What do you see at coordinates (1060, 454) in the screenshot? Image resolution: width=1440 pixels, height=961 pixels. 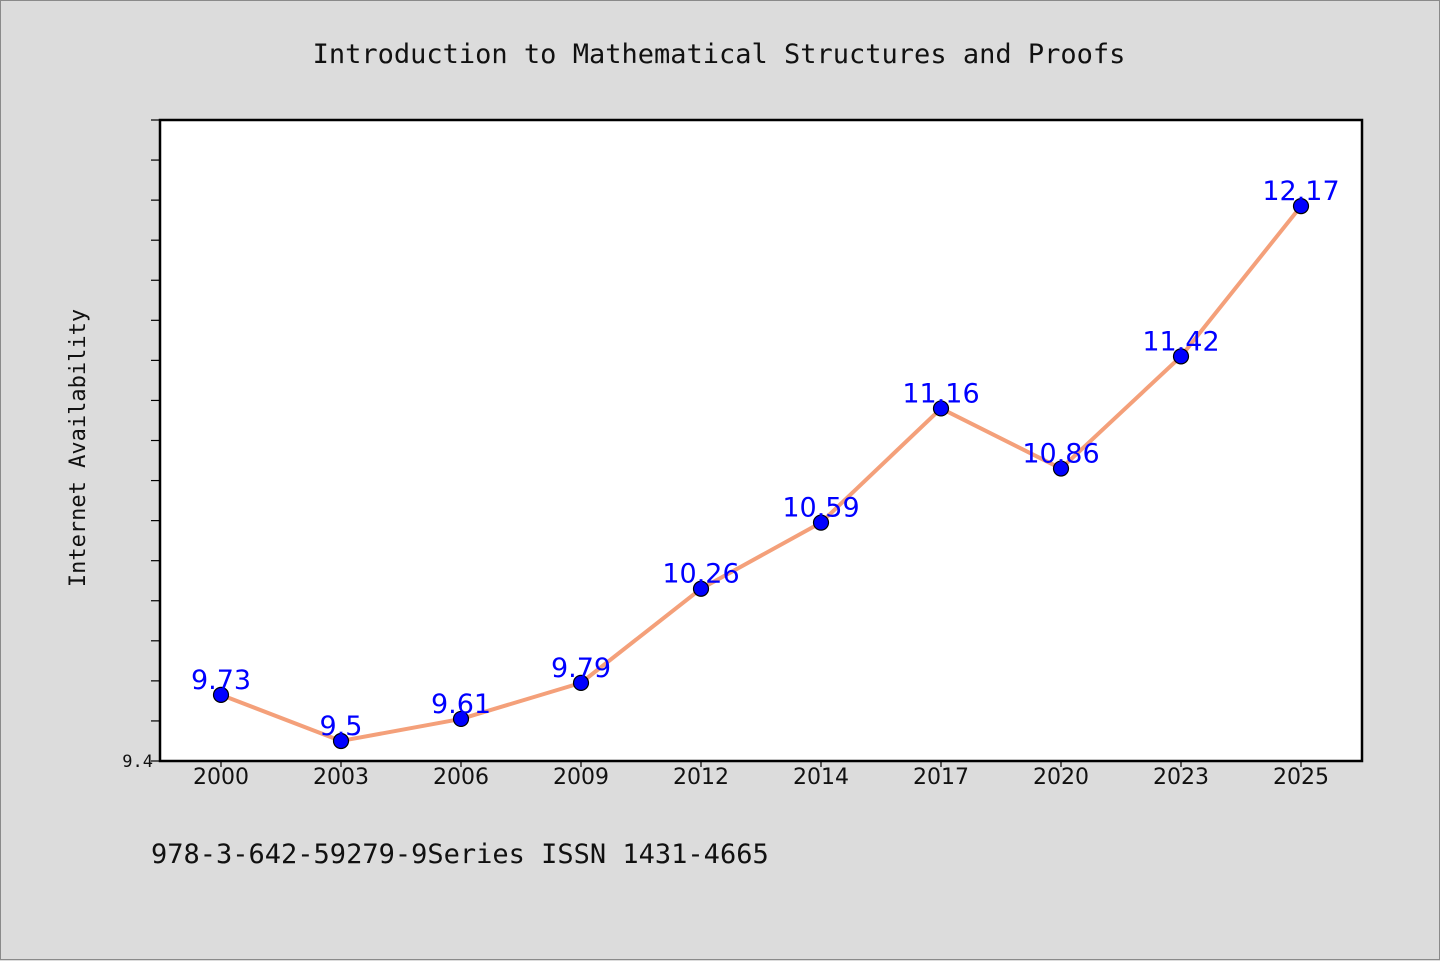 I see `data-label: 10.86` at bounding box center [1060, 454].